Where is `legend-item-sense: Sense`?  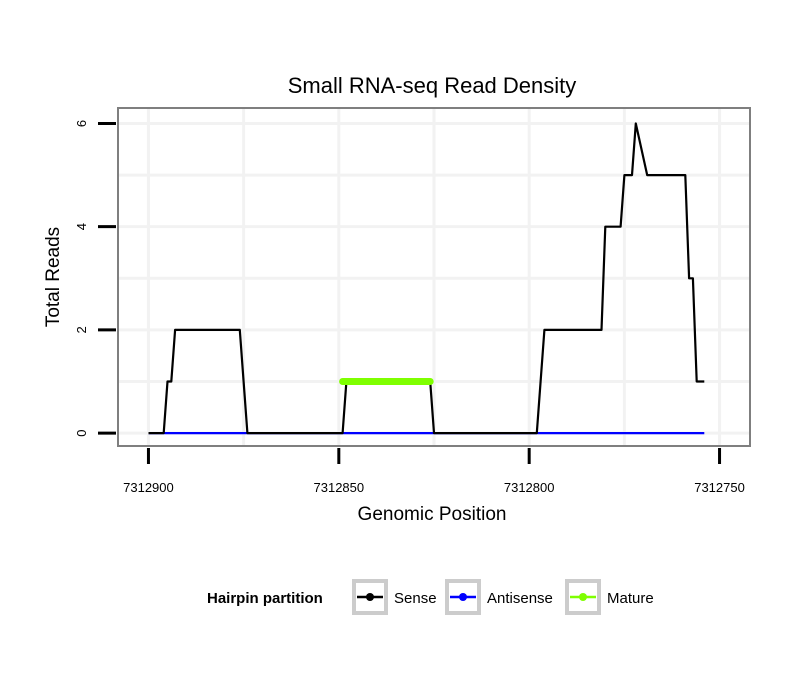 legend-item-sense: Sense is located at coordinates (394, 597).